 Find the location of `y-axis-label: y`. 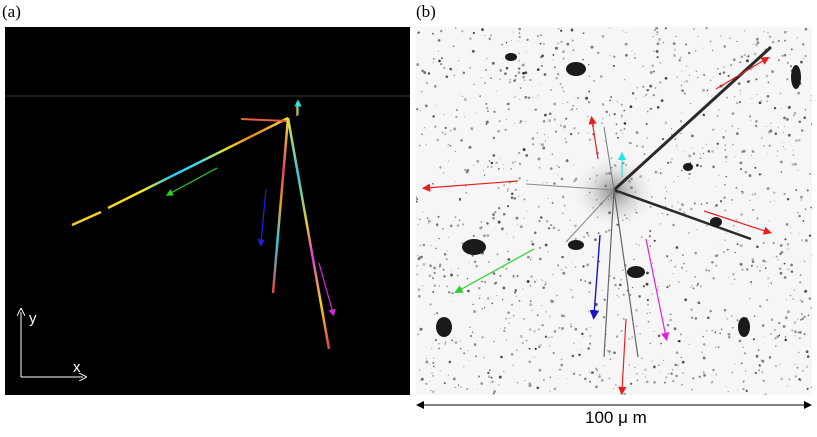

y-axis-label: y is located at coordinates (33, 318).